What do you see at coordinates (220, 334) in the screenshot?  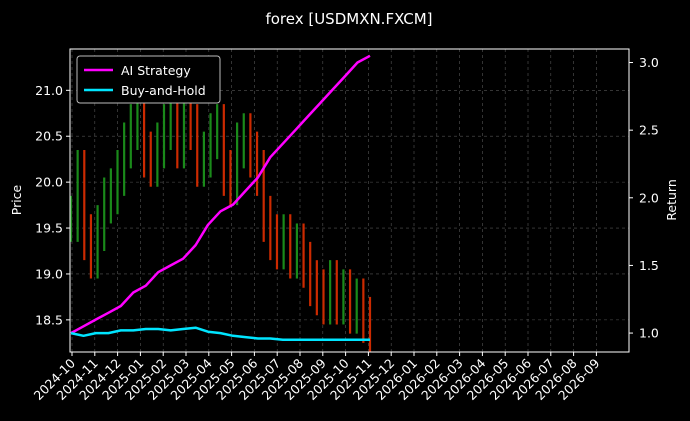 I see `series-line-buy-and-hold` at bounding box center [220, 334].